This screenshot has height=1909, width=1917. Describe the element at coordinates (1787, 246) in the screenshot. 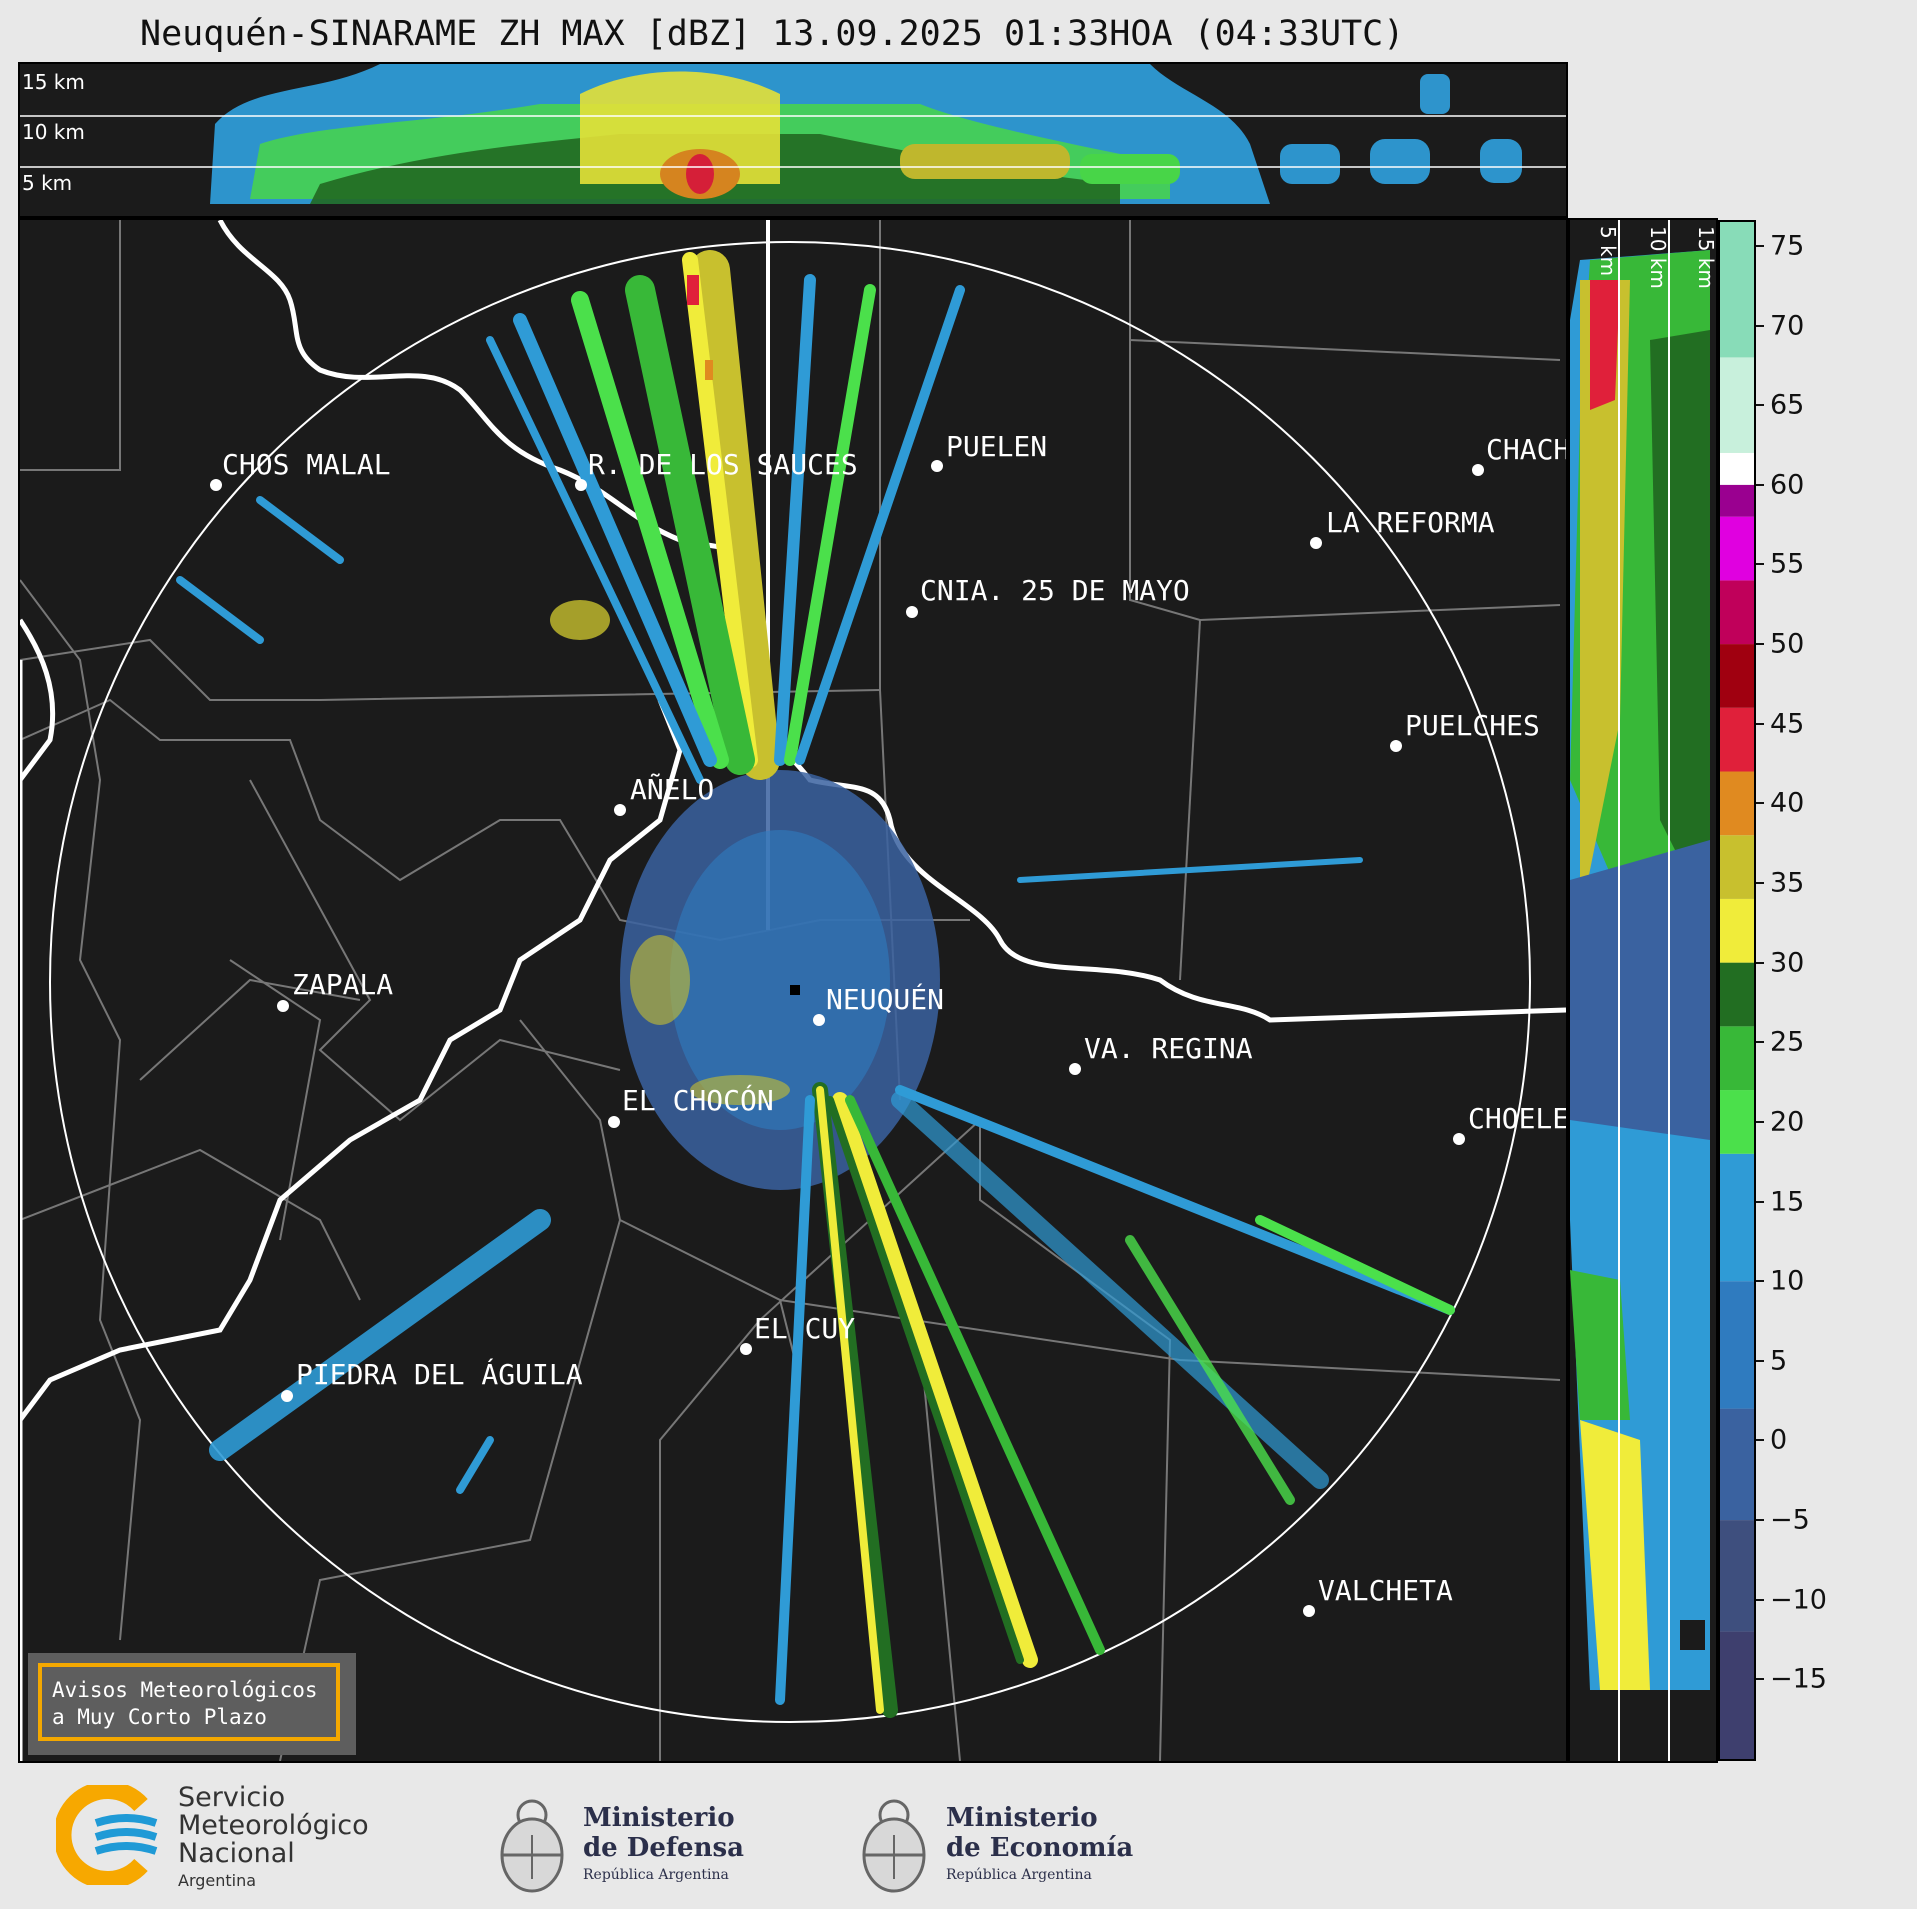

I see `colorbar-tick-label: 75` at that location.